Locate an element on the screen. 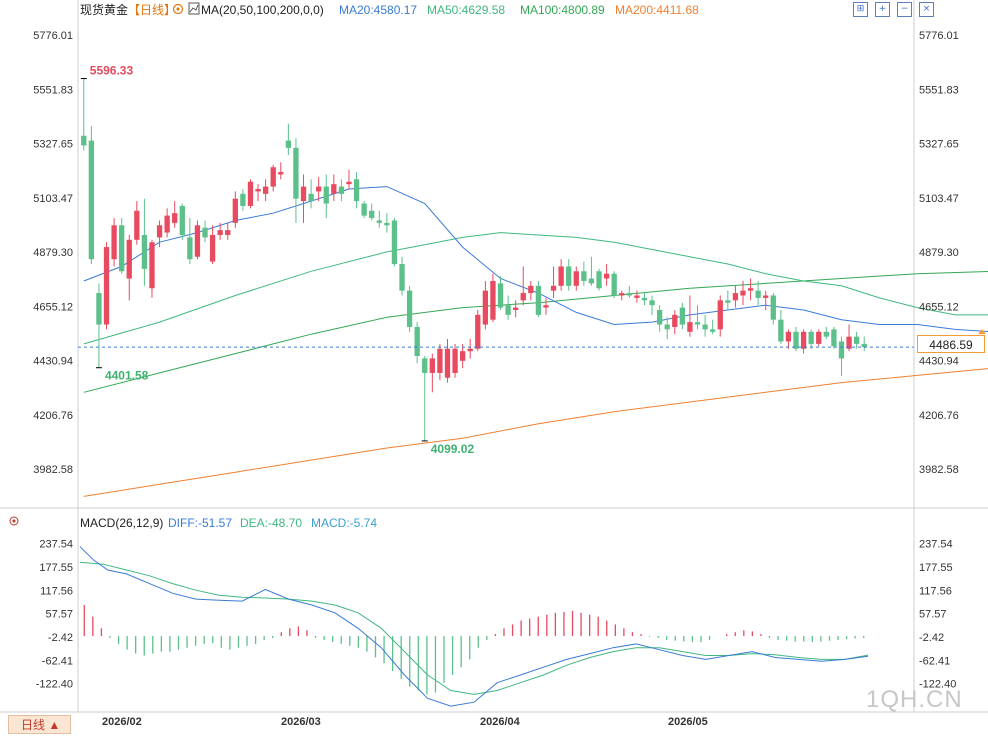  macd-y-tick-left: 237.54 is located at coordinates (56, 545).